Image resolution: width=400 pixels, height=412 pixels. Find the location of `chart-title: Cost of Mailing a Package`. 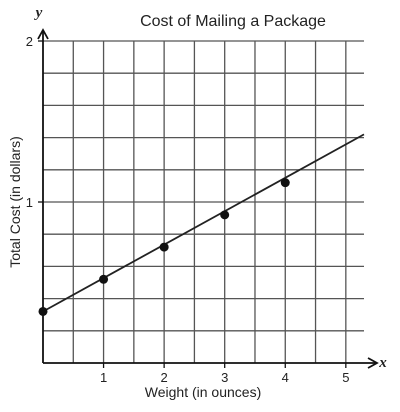

chart-title: Cost of Mailing a Package is located at coordinates (233, 21).